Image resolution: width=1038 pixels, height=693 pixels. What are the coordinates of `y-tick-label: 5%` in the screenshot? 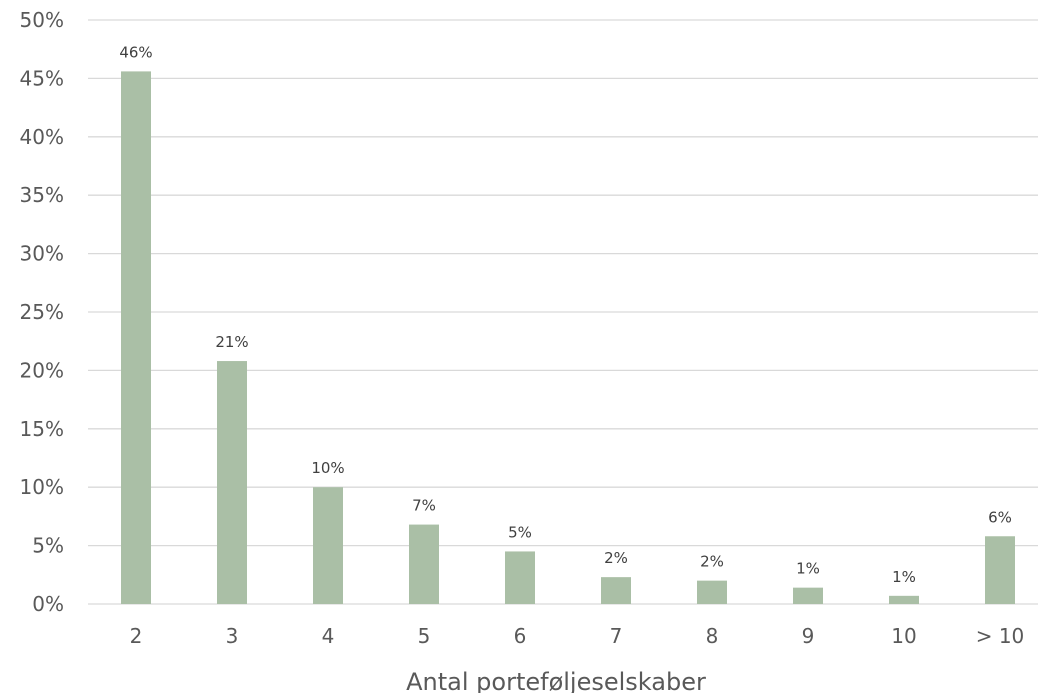 It's located at (48, 546).